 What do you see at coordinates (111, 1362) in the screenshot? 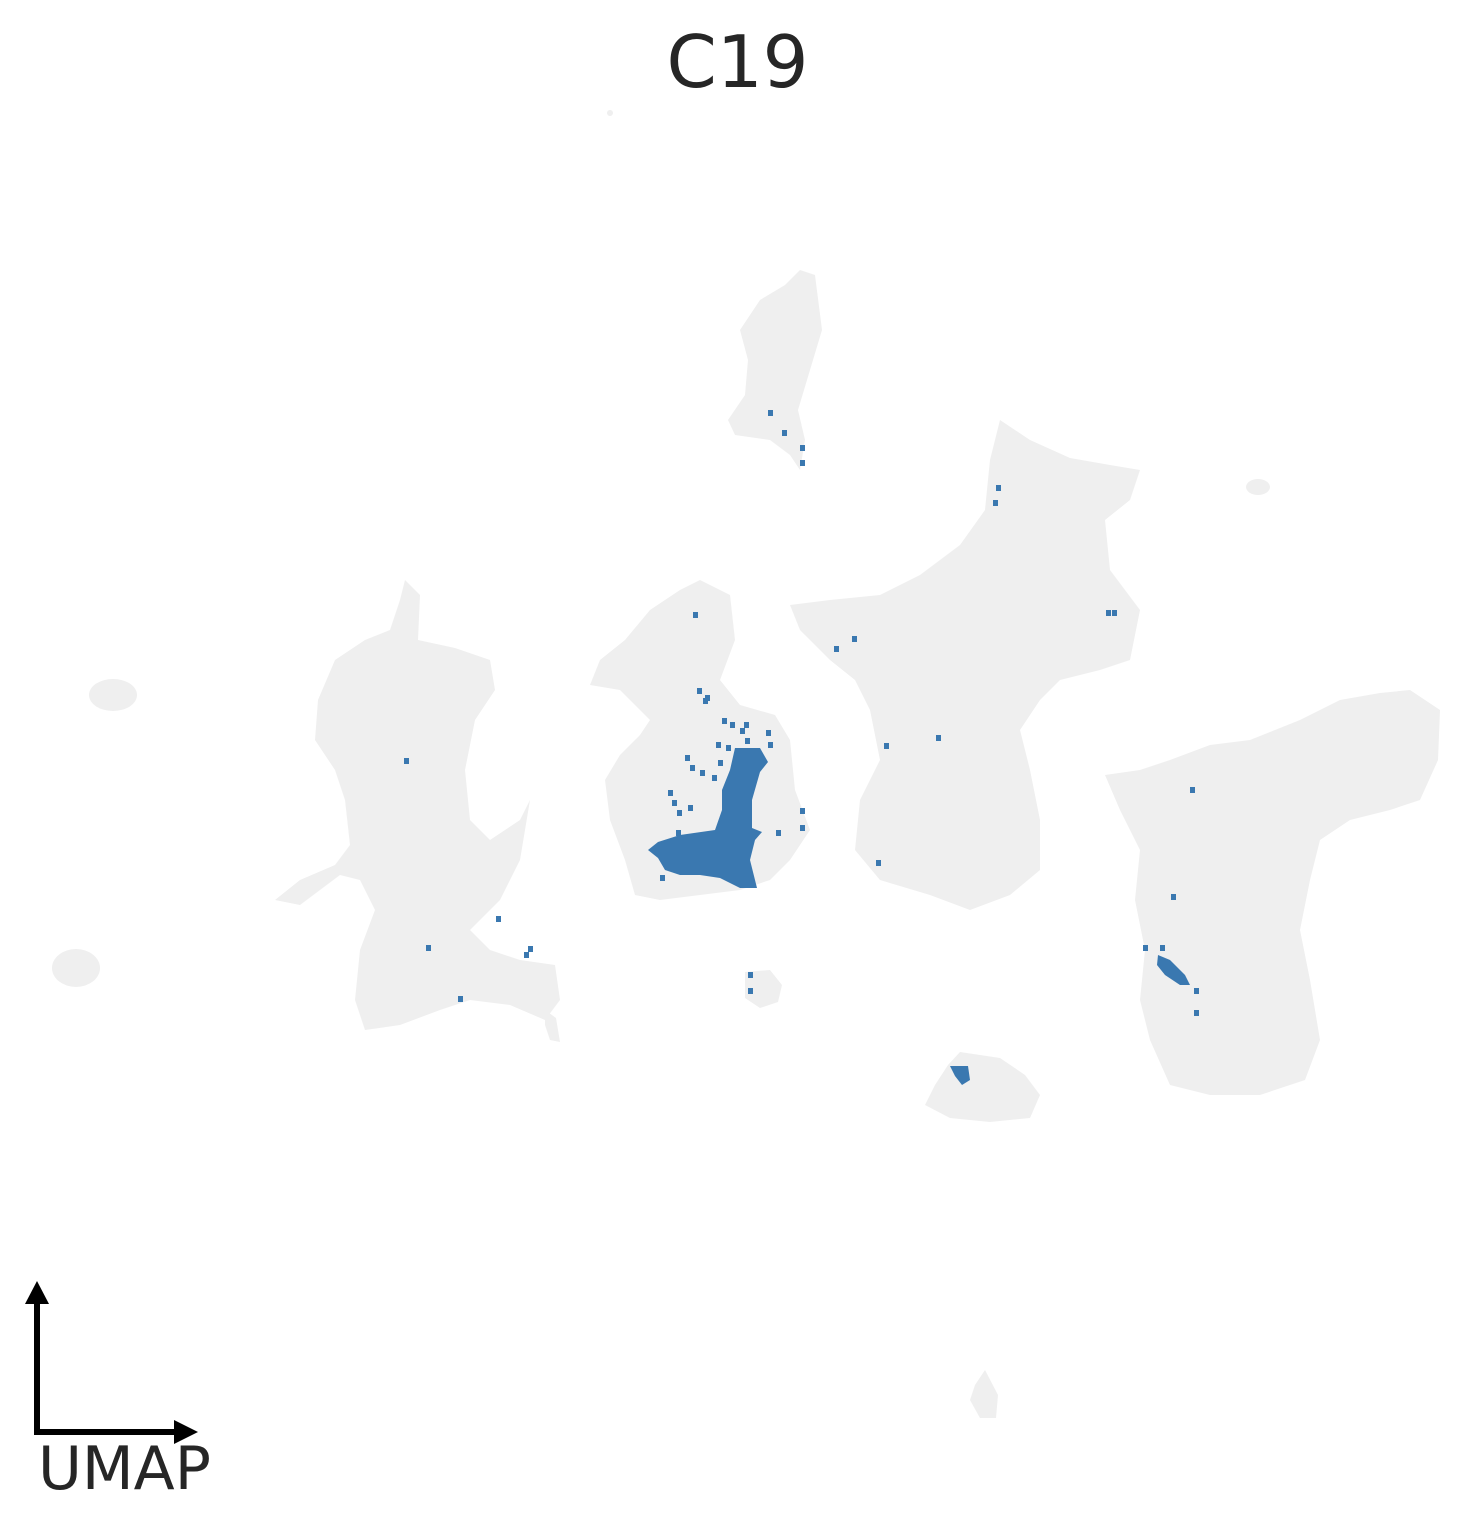
I see `umap-axis-arrows` at bounding box center [111, 1362].